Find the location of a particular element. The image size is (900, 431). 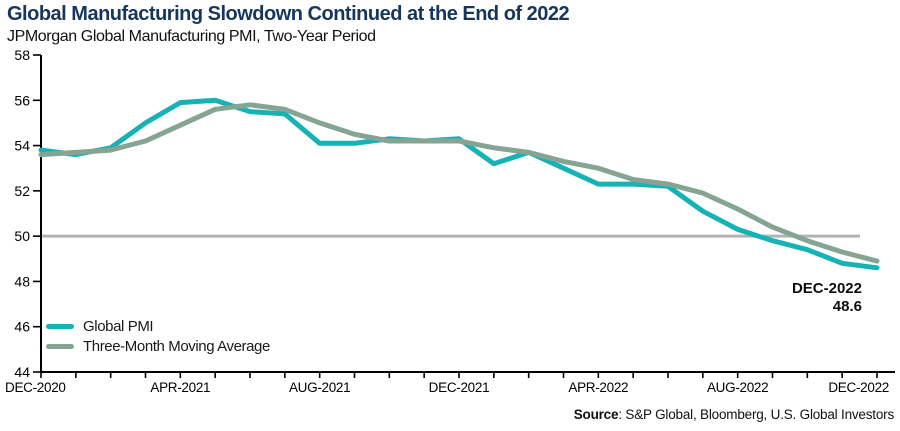

end-value-annotation: DEC-2022 48.6 is located at coordinates (827, 298).